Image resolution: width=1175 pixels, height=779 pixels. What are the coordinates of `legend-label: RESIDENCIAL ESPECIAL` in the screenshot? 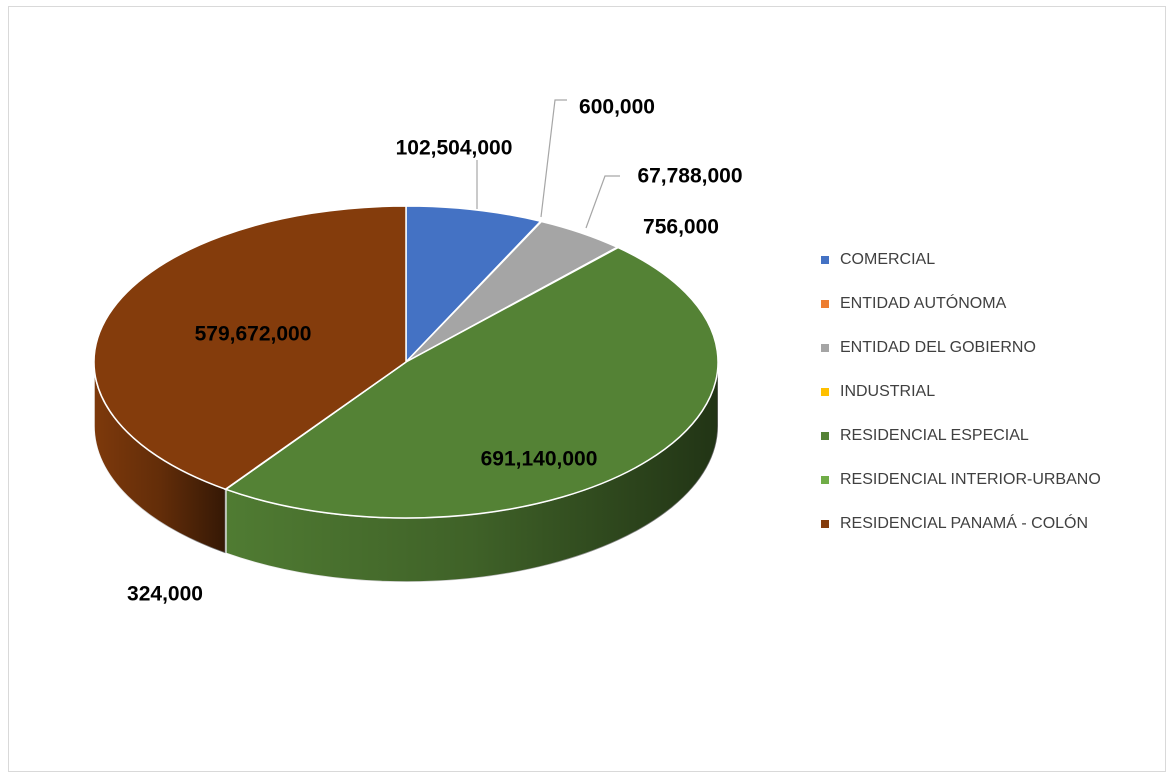 It's located at (934, 435).